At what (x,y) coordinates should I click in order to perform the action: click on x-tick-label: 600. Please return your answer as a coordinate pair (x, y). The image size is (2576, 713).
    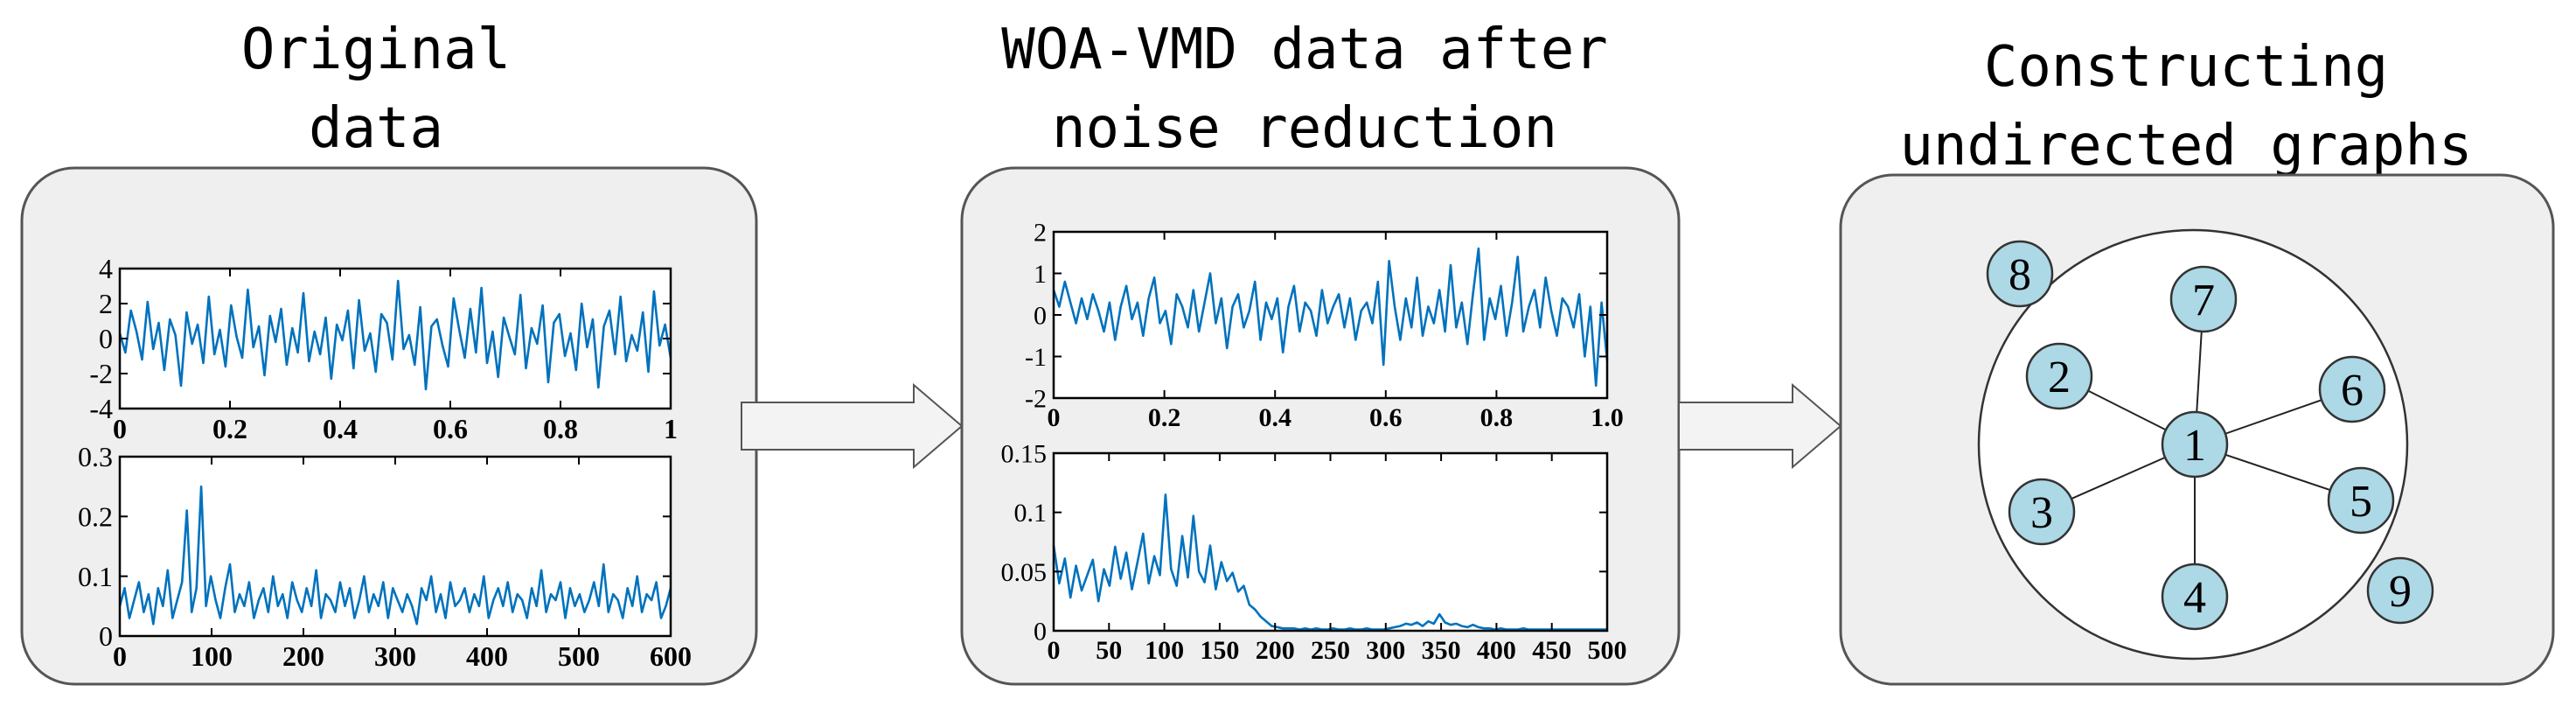
    Looking at the image, I should click on (671, 656).